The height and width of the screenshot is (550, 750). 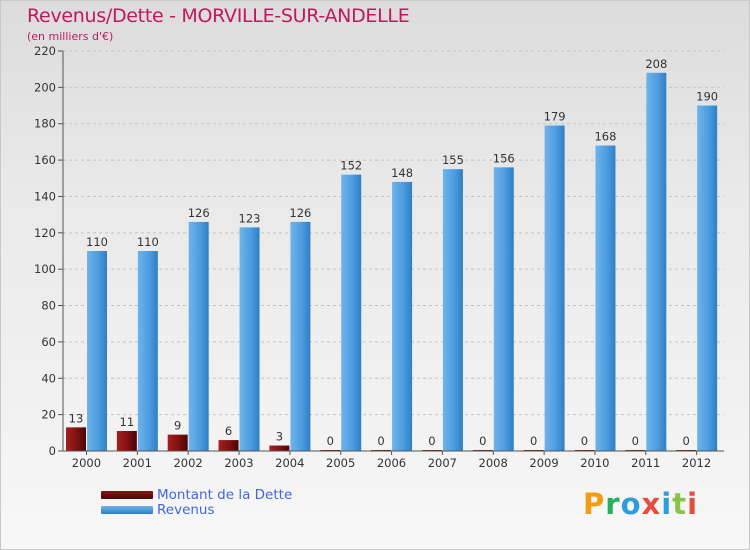 What do you see at coordinates (594, 463) in the screenshot?
I see `x-tick-label: 2010` at bounding box center [594, 463].